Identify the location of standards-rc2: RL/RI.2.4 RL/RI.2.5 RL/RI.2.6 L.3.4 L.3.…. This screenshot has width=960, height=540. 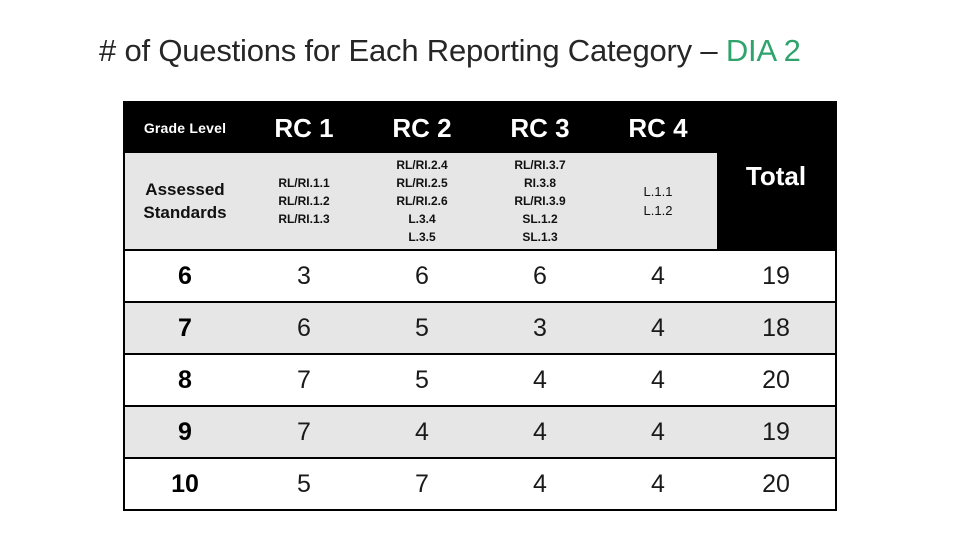
(422, 201).